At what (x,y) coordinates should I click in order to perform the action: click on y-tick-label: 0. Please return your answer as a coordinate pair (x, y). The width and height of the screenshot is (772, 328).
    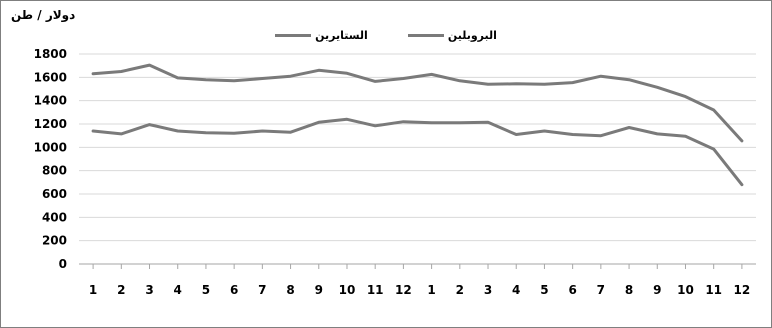
    Looking at the image, I should click on (63, 264).